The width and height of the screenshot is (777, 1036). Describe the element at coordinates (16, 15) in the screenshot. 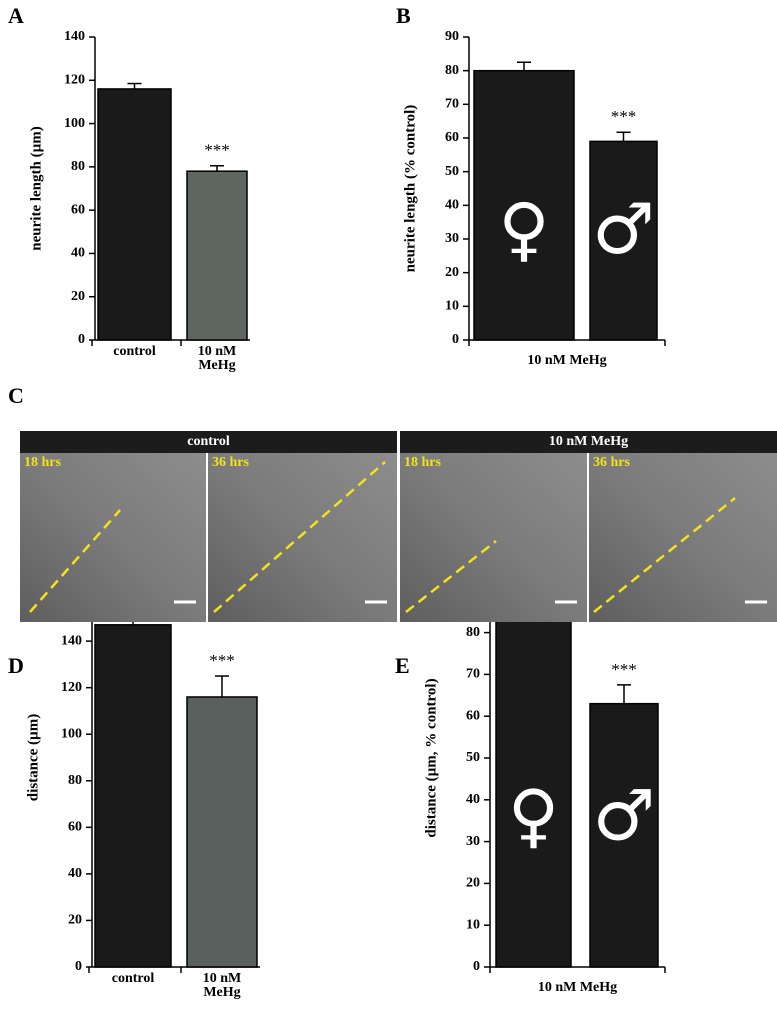

I see `panel-label: A` at that location.